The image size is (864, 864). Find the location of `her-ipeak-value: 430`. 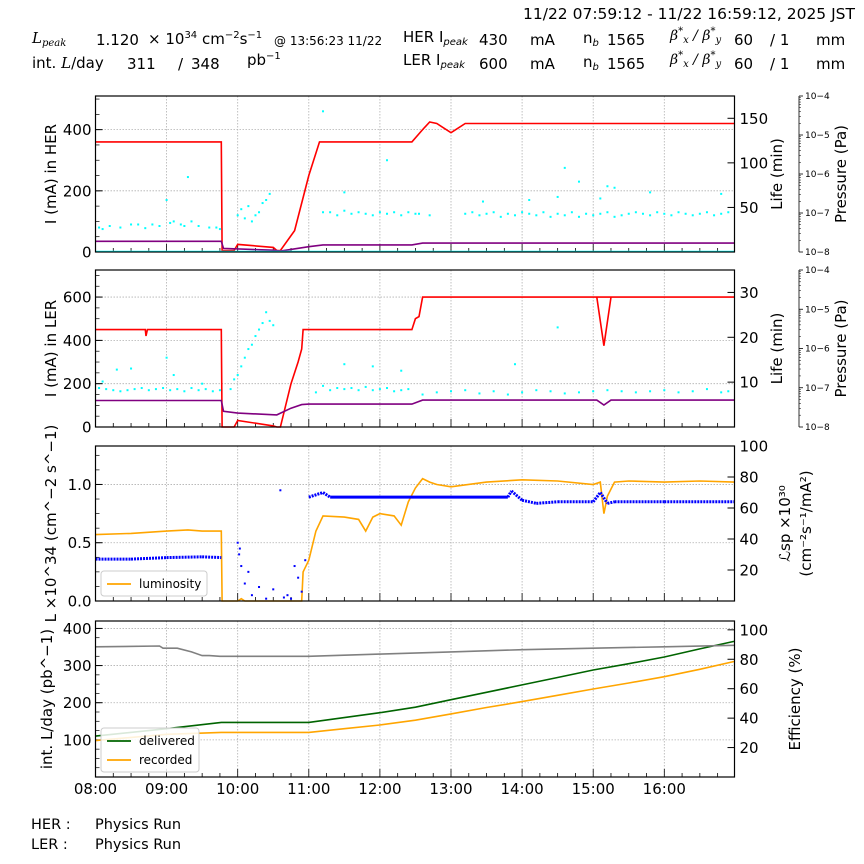

her-ipeak-value: 430 is located at coordinates (493, 40).